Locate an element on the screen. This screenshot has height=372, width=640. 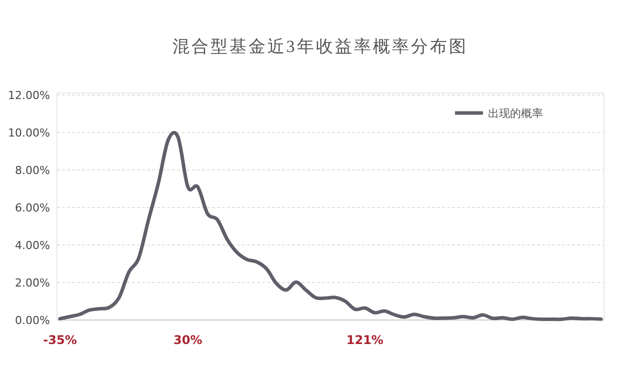
y-tick-label: 12.00% is located at coordinates (29, 95).